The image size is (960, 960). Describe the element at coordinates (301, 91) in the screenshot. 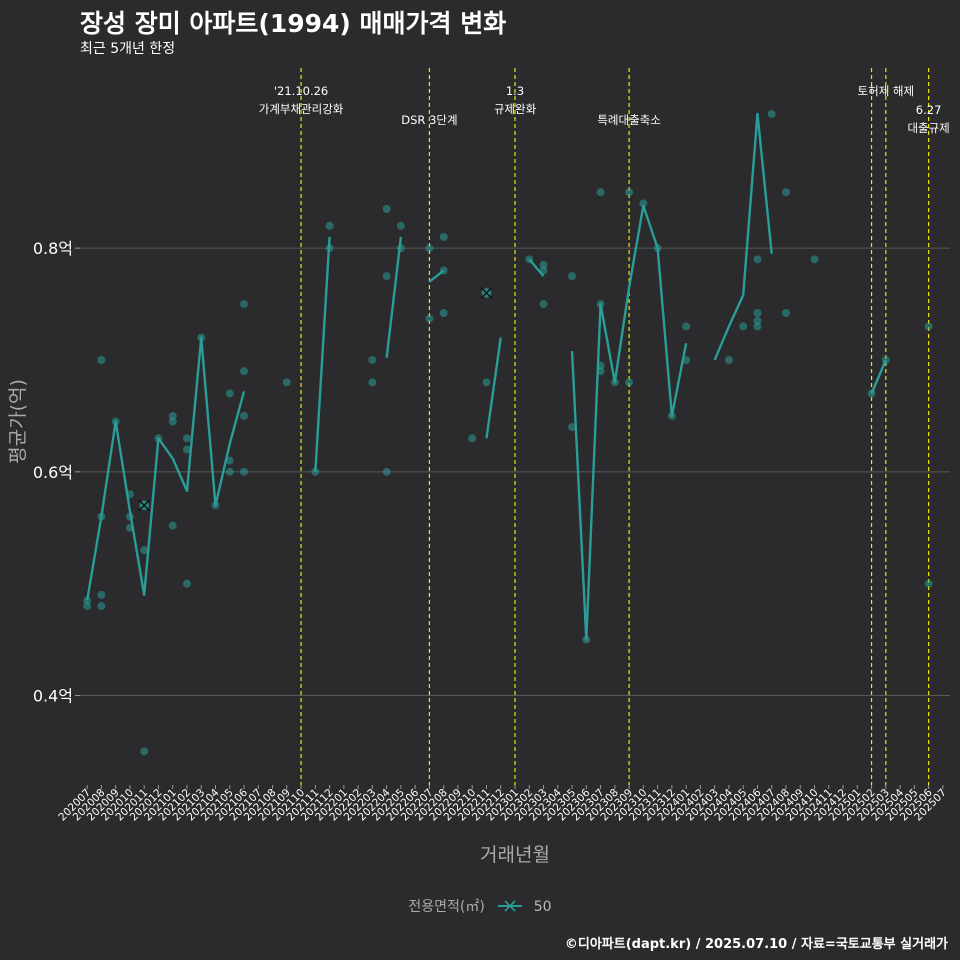

I see `event-label: '21.10.26` at that location.